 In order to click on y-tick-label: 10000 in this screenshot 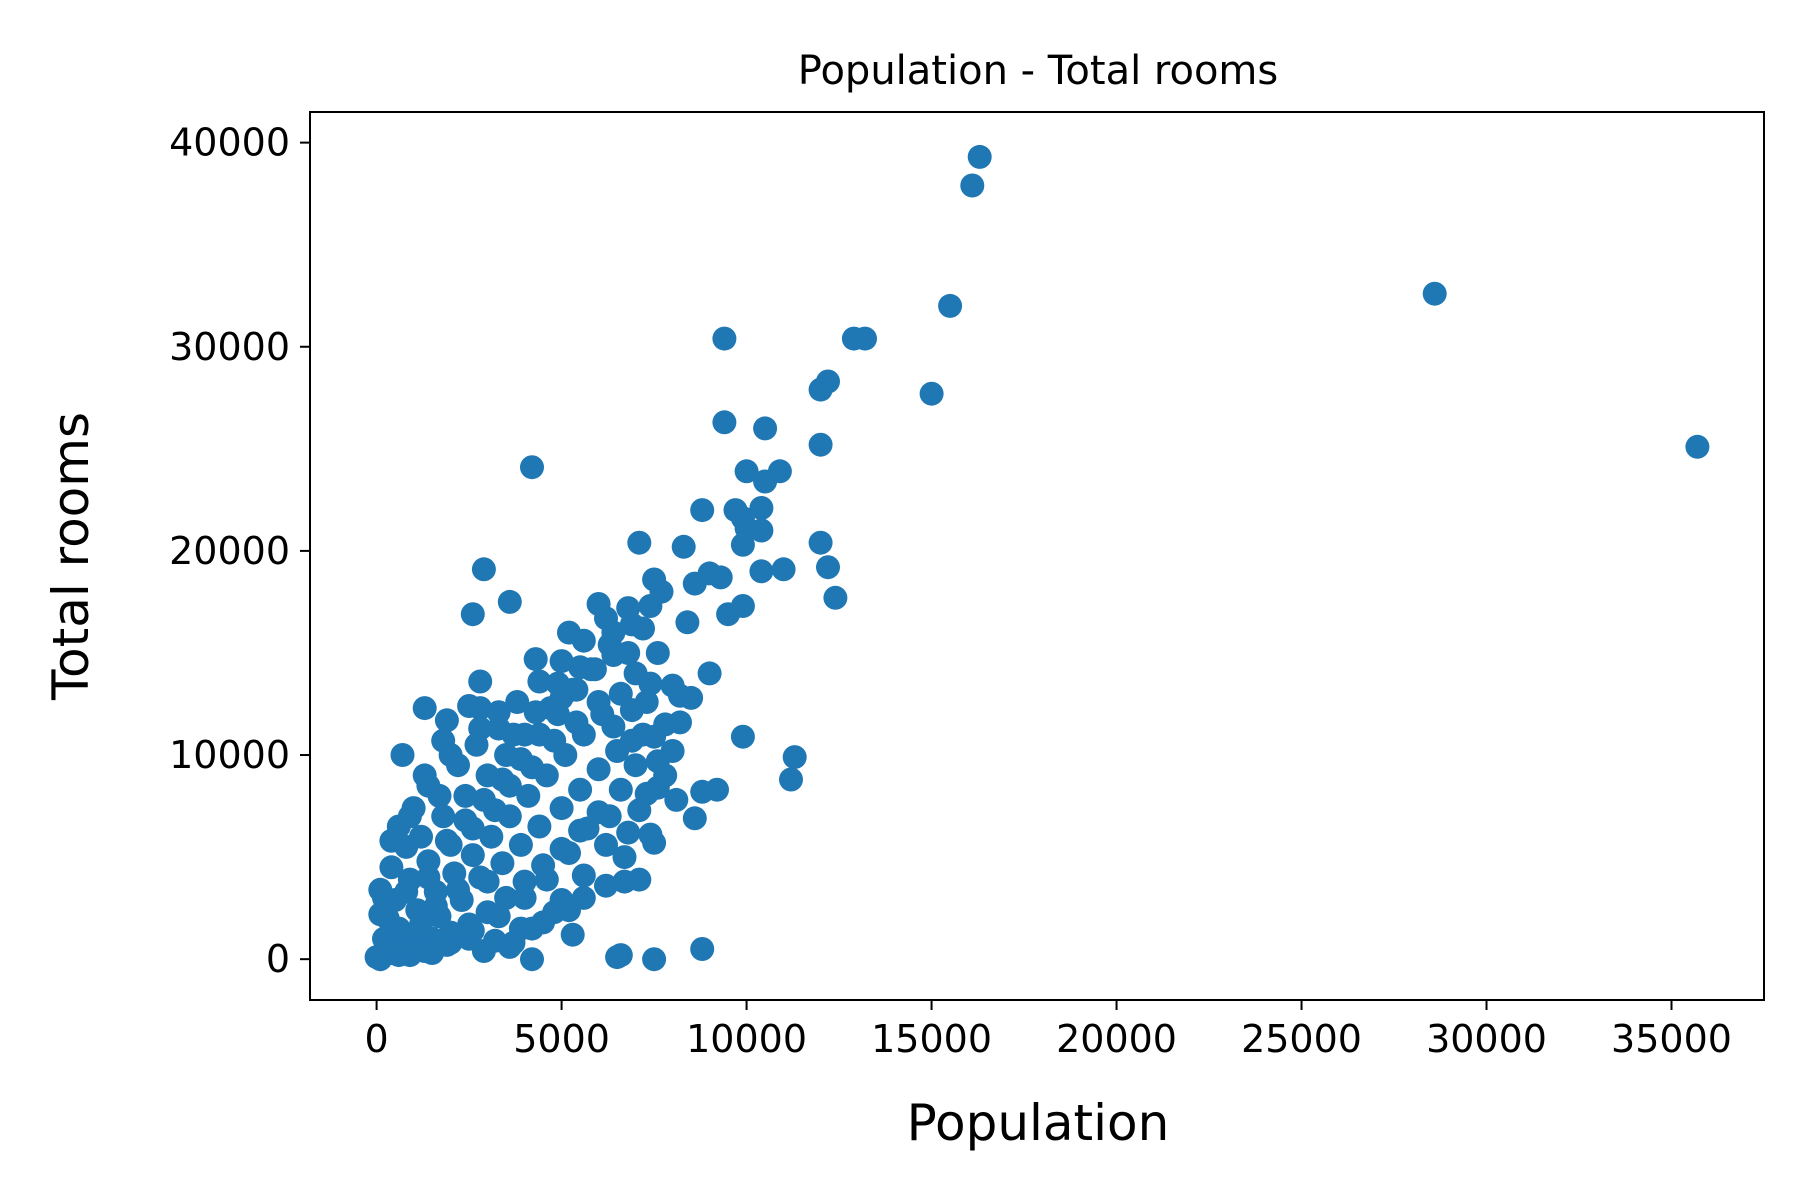, I will do `click(229, 755)`.